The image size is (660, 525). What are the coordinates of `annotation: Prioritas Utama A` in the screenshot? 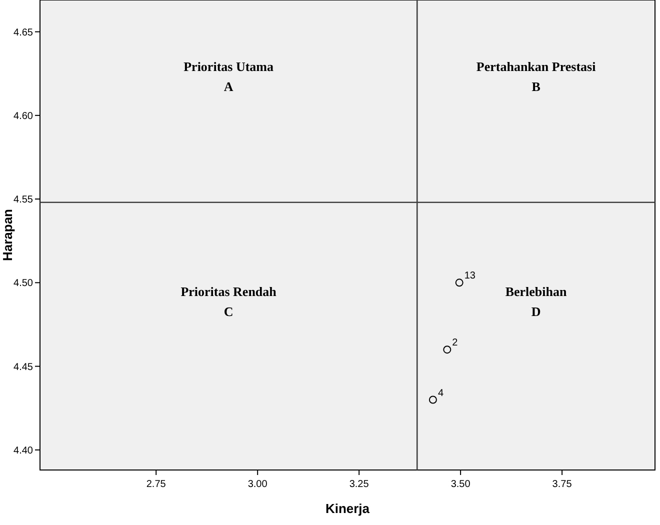 It's located at (229, 76).